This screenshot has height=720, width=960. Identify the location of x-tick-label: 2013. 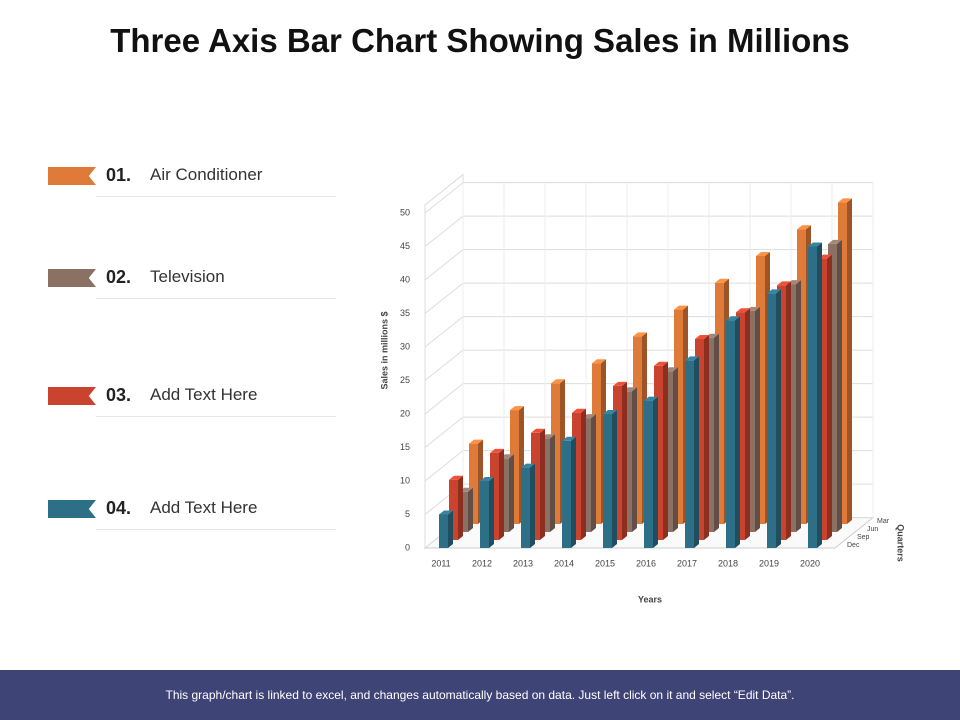
(523, 563).